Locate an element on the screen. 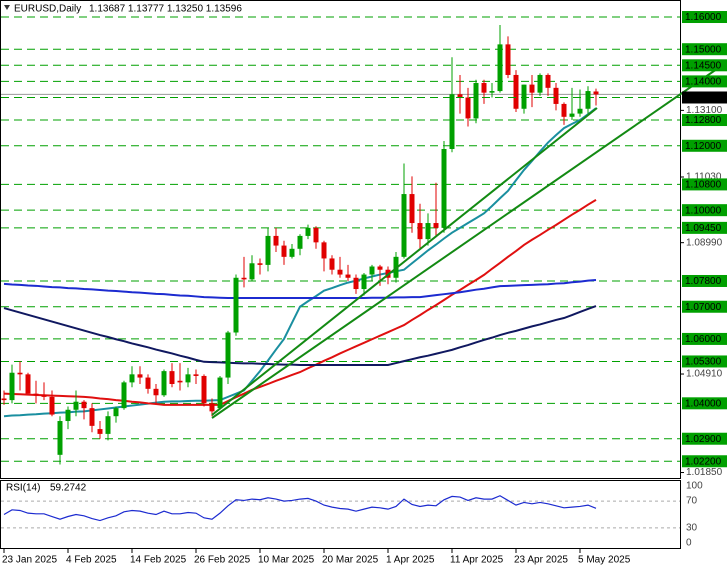 This screenshot has width=727, height=570. level-label: 1.04000 is located at coordinates (703, 403).